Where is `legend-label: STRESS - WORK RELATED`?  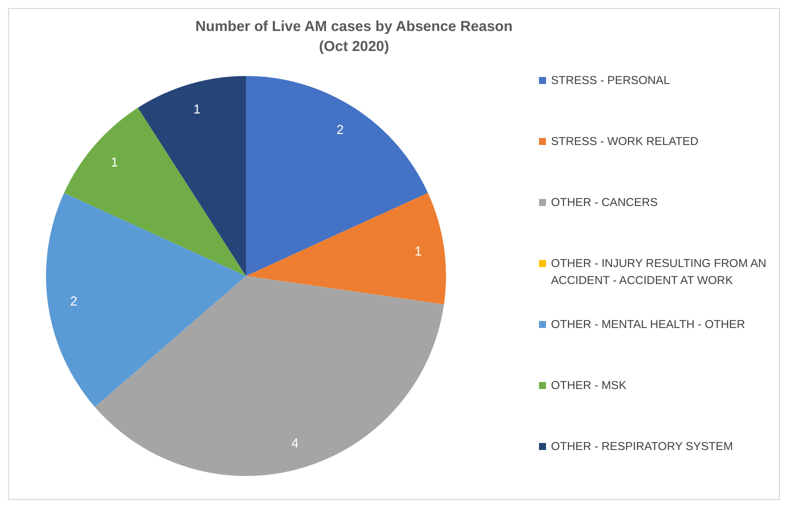
legend-label: STRESS - WORK RELATED is located at coordinates (624, 142).